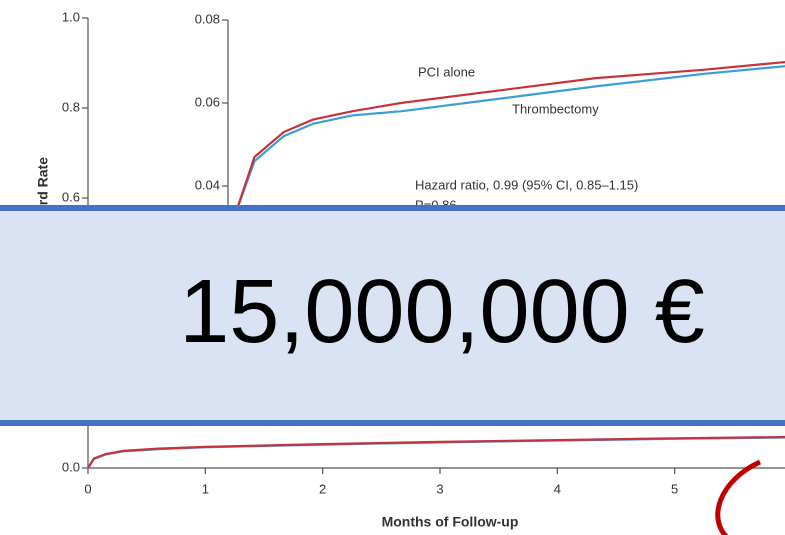 The image size is (785, 535). I want to click on x-tick-label: 0, so click(87, 488).